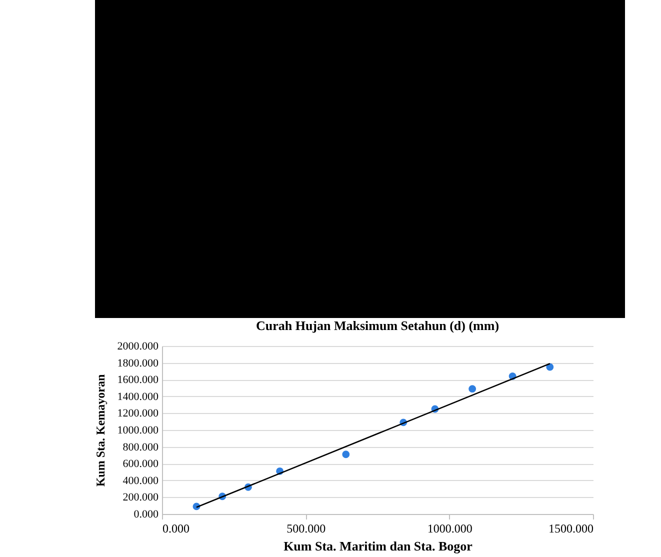 This screenshot has width=661, height=557. Describe the element at coordinates (146, 514) in the screenshot. I see `y-tick-label: 0.000` at that location.